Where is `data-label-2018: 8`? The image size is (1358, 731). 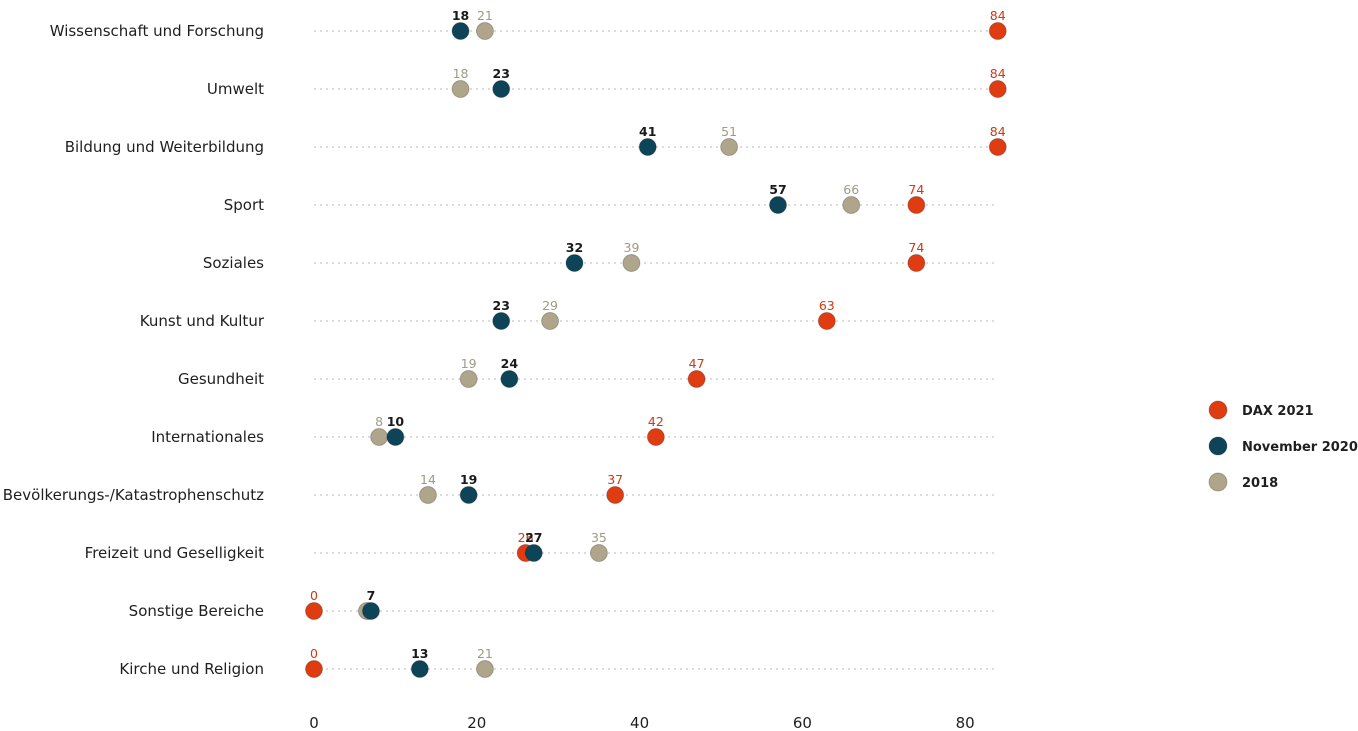 data-label-2018: 8 is located at coordinates (379, 421).